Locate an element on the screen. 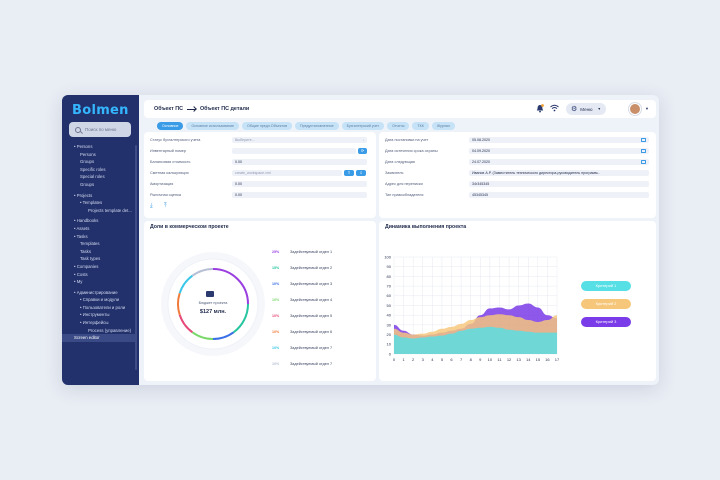 This screenshot has height=480, width=720. field-label: Заявитель is located at coordinates (394, 172).